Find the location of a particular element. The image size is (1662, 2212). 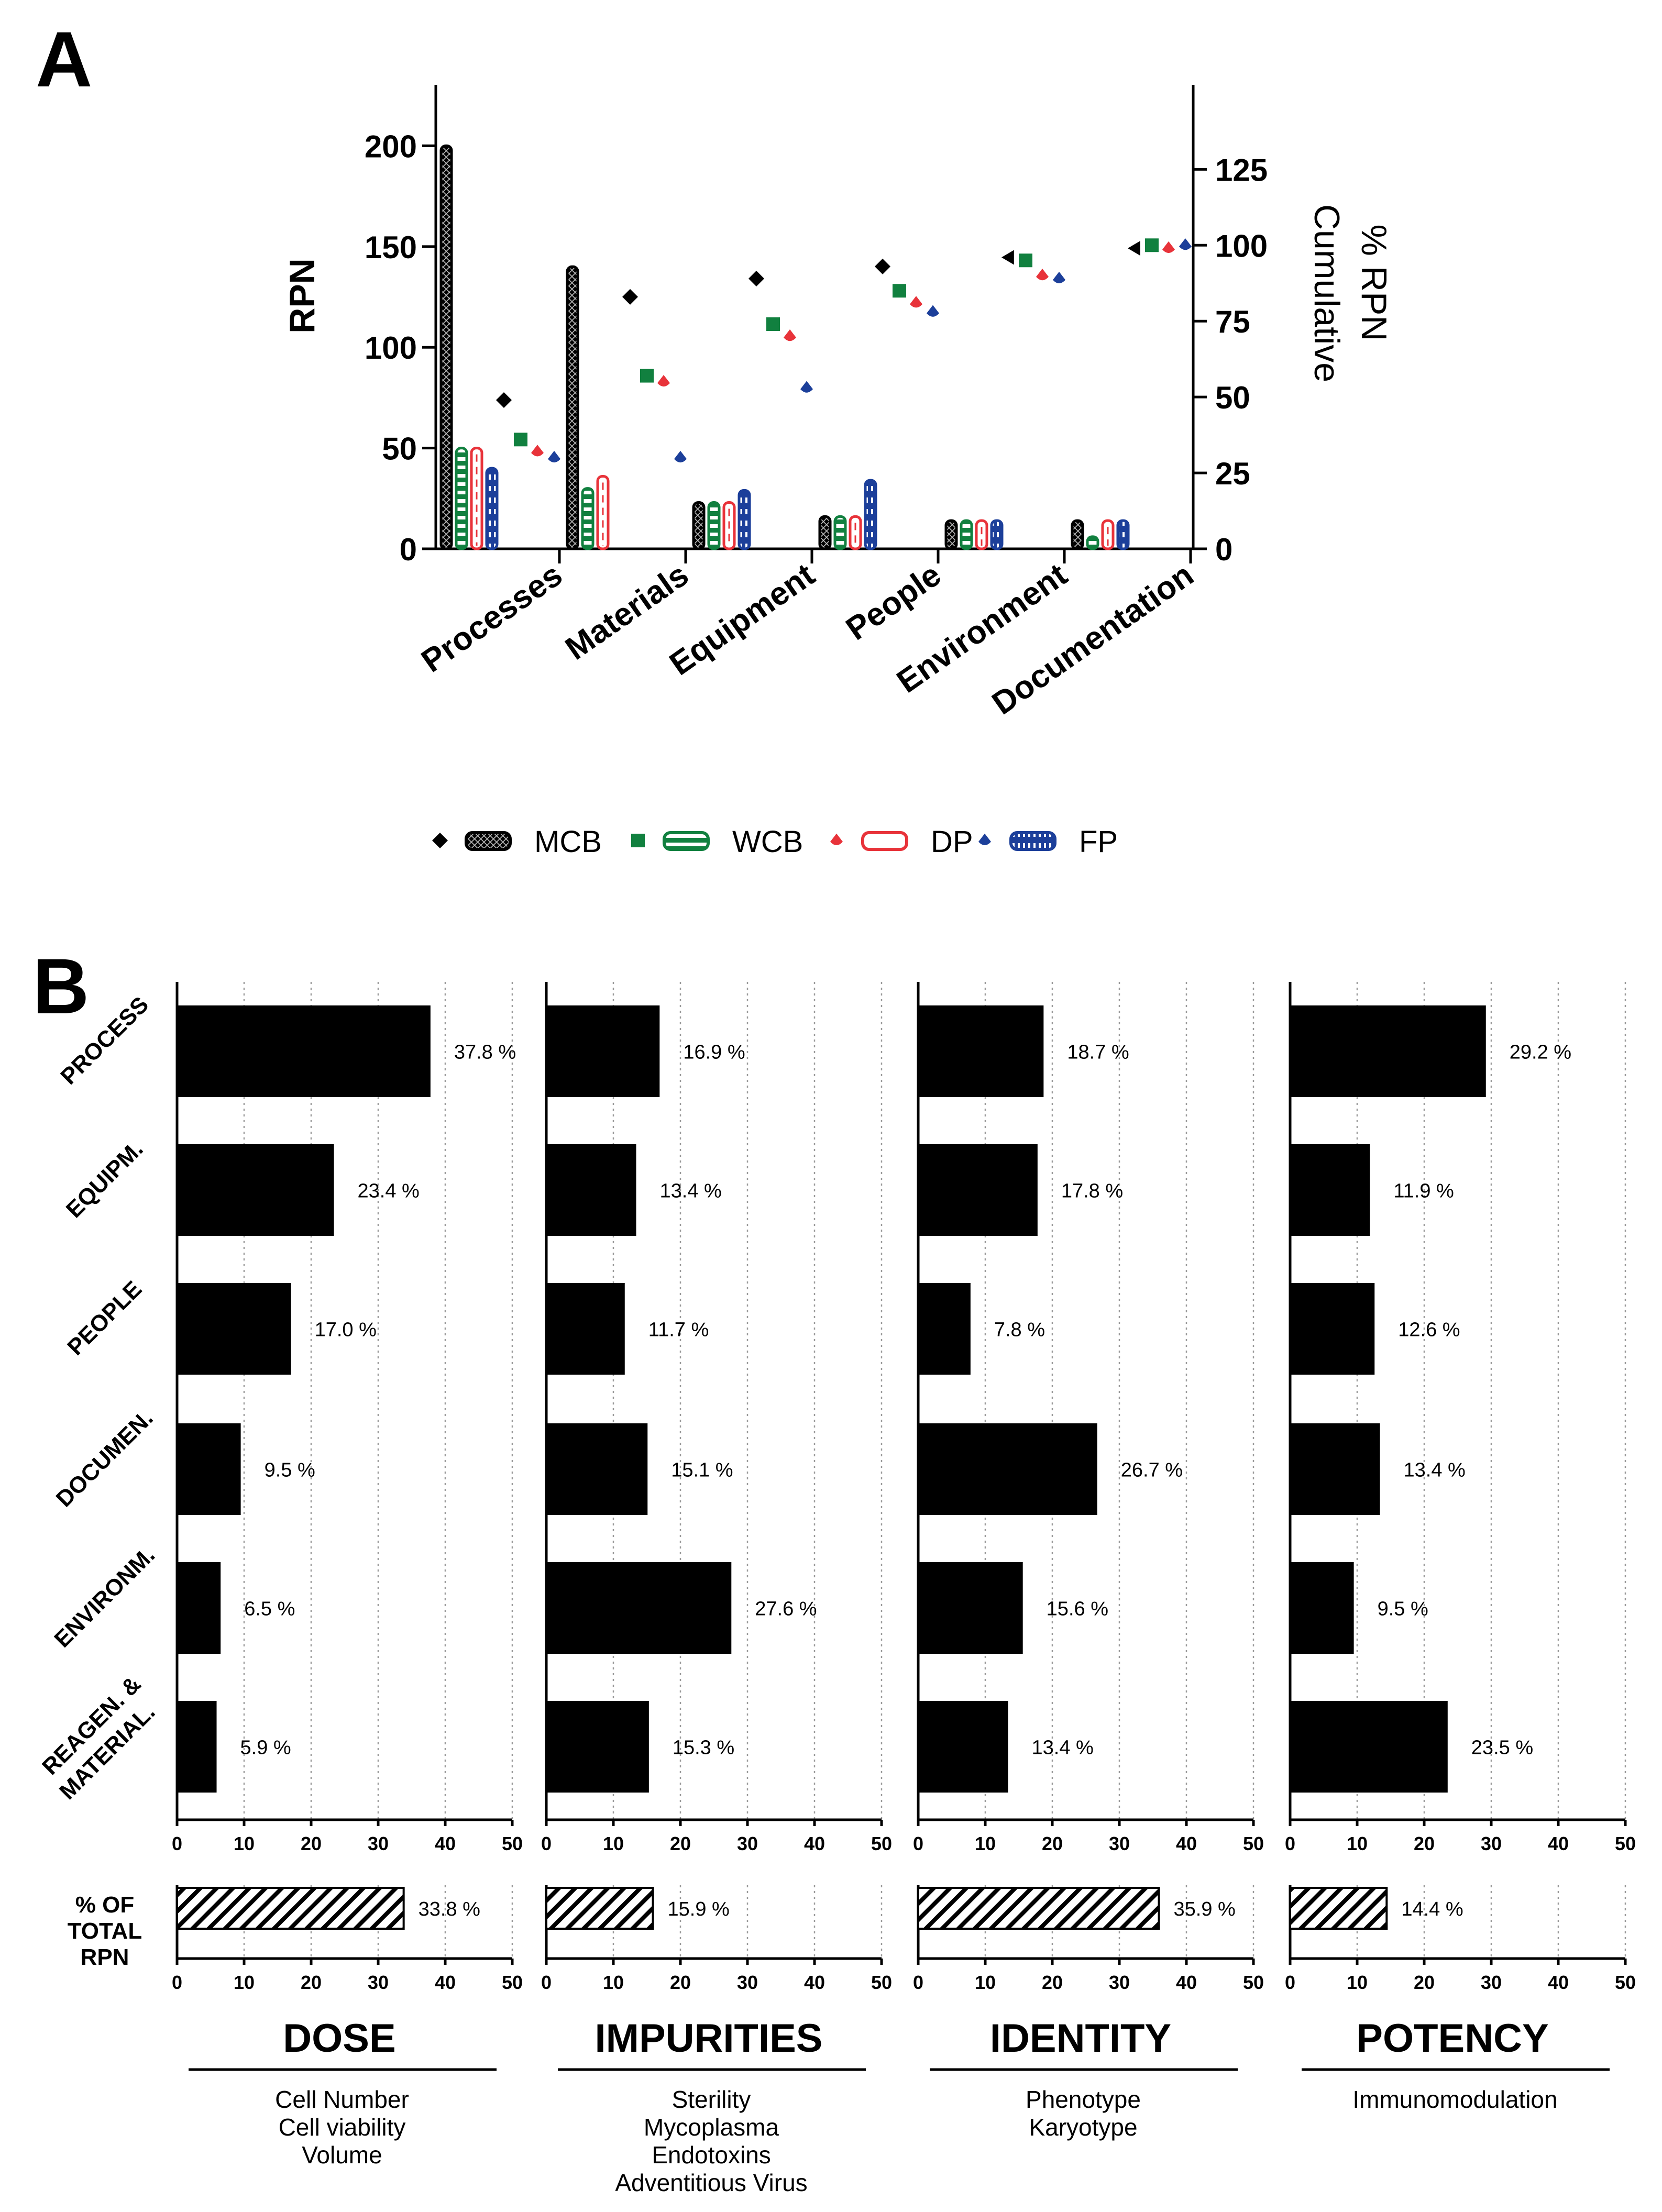

b-row-label: ENVIRONM. is located at coordinates (104, 1597).